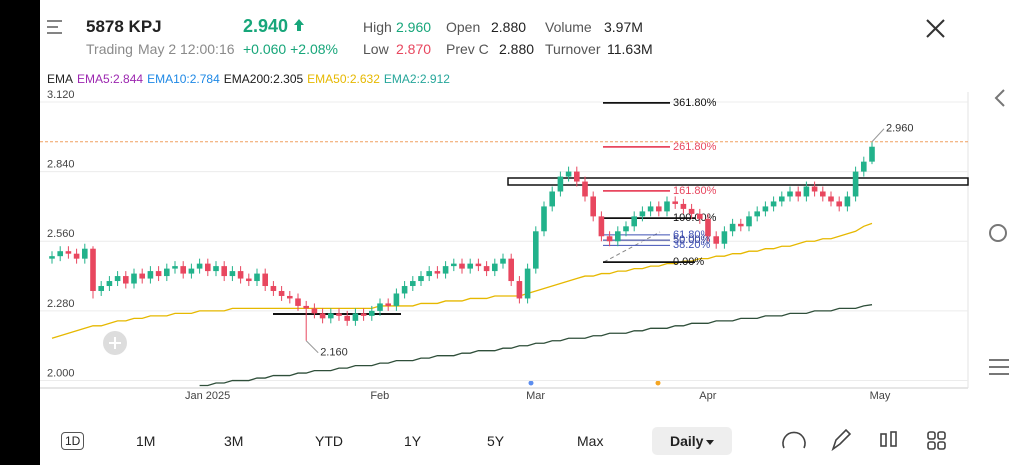 This screenshot has width=1024, height=465. Describe the element at coordinates (623, 27) in the screenshot. I see `stat-value: 3.97M` at that location.